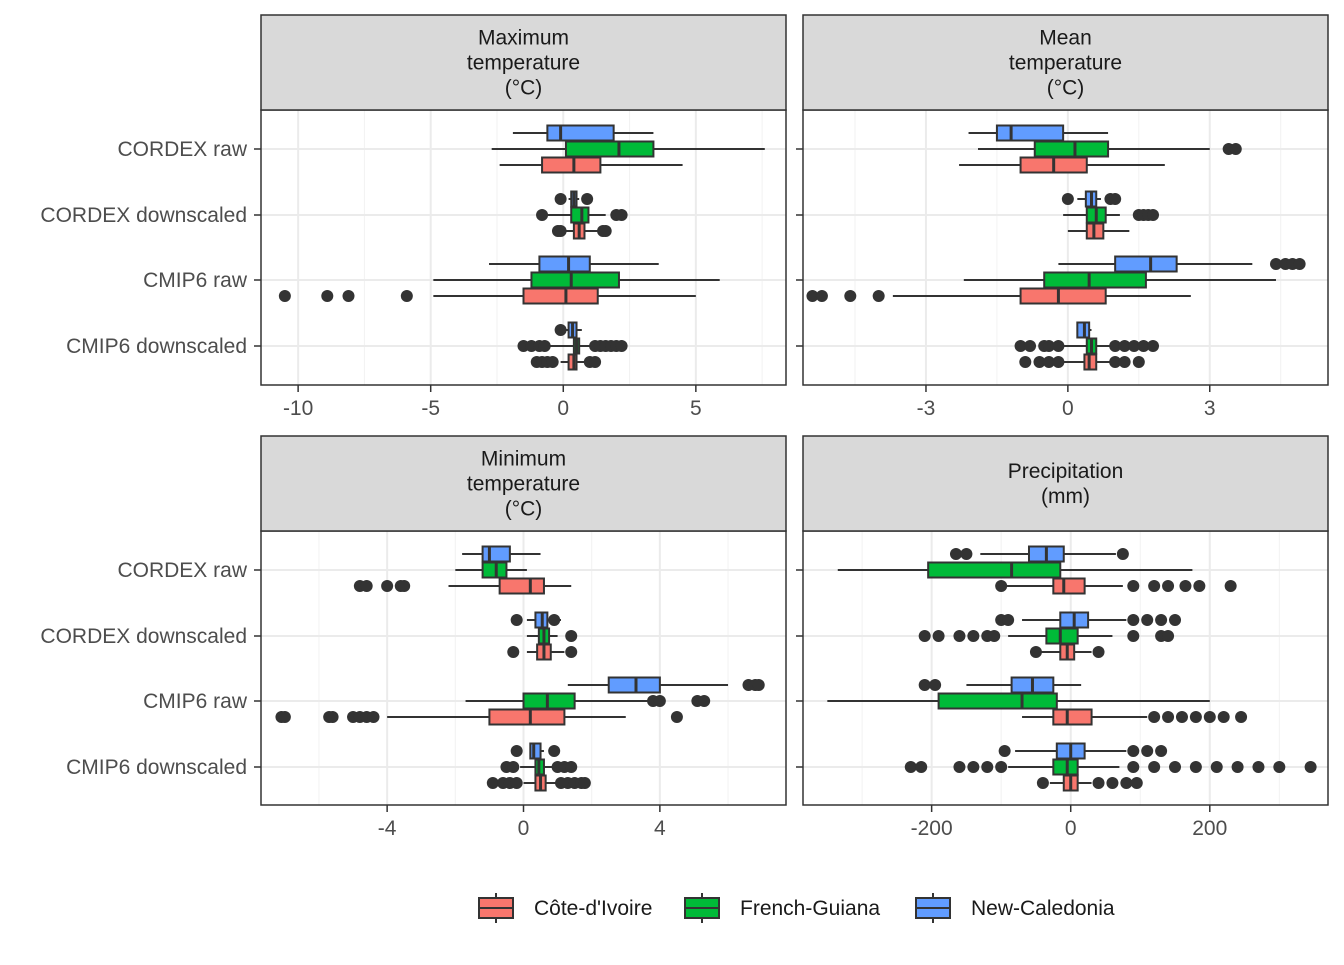 The height and width of the screenshot is (965, 1344). Describe the element at coordinates (523, 38) in the screenshot. I see `facet-strip-label: Maximum` at that location.